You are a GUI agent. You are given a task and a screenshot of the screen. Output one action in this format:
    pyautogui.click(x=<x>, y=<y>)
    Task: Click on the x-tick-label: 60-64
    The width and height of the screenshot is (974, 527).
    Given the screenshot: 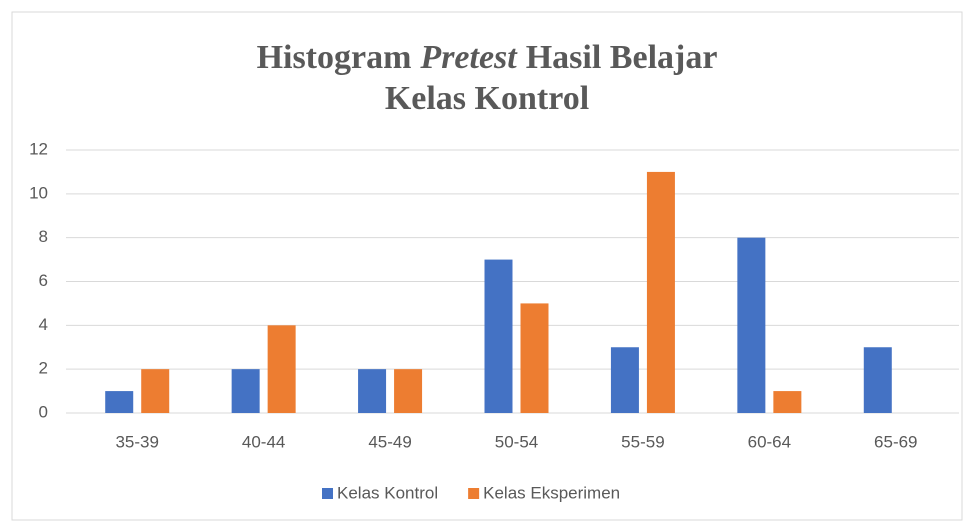 What is the action you would take?
    pyautogui.click(x=769, y=441)
    